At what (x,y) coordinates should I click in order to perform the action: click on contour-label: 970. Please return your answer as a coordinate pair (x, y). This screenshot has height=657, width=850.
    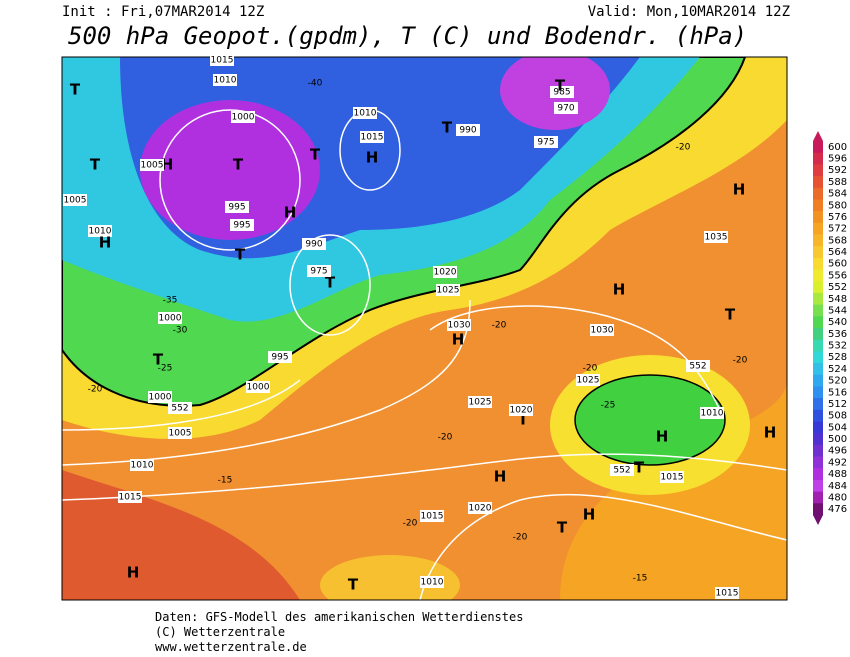
    Looking at the image, I should click on (565, 109).